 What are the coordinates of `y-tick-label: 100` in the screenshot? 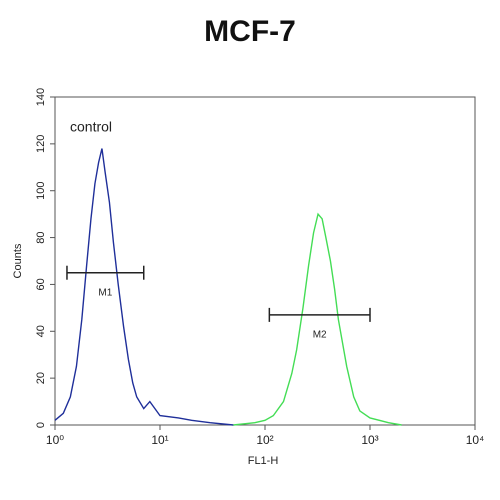 It's located at (41, 191).